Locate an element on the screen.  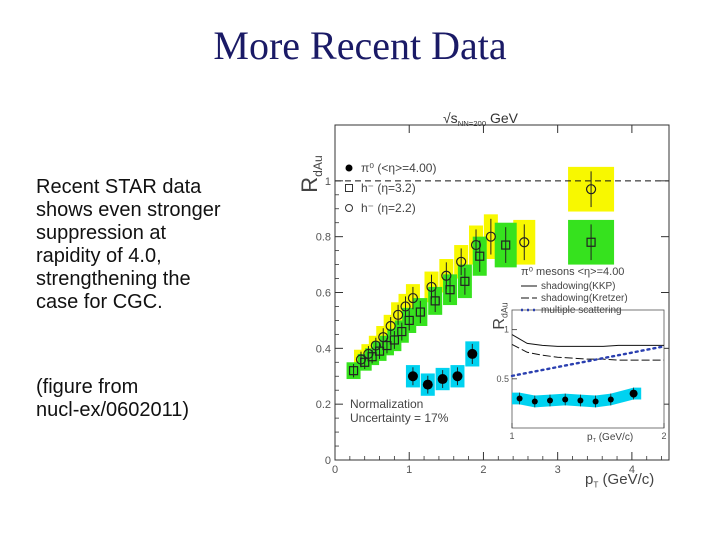
inset-curve-dashed is located at coordinates (587, 352).